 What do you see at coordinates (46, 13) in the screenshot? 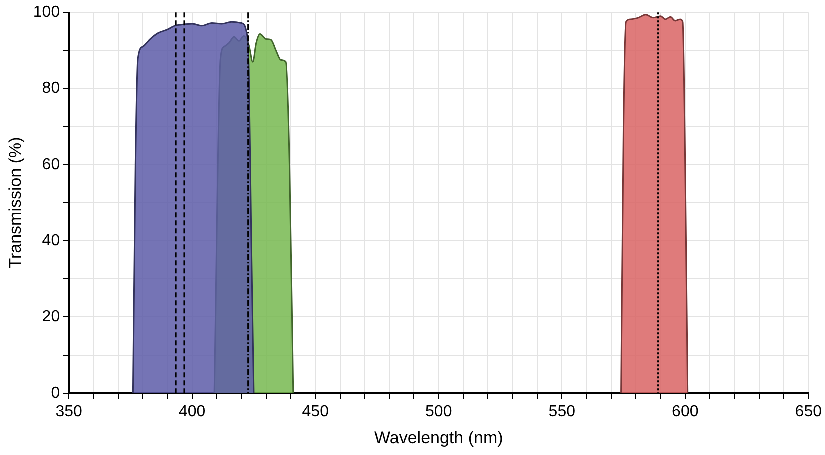
I see `y-tick-label: 100` at bounding box center [46, 13].